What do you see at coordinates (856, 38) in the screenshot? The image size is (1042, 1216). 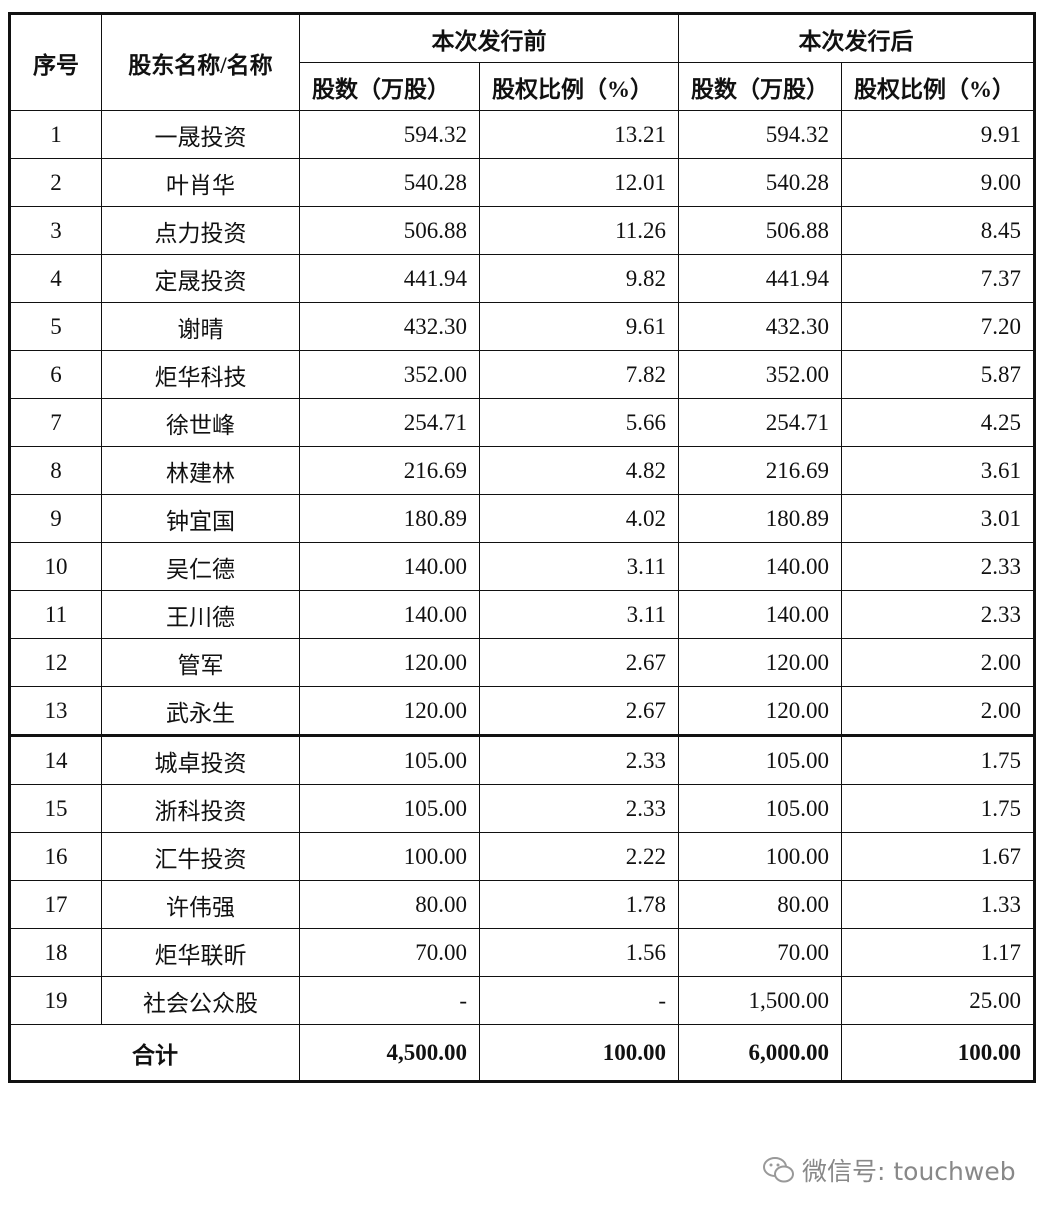 I see `header-cell: 本次发行后` at bounding box center [856, 38].